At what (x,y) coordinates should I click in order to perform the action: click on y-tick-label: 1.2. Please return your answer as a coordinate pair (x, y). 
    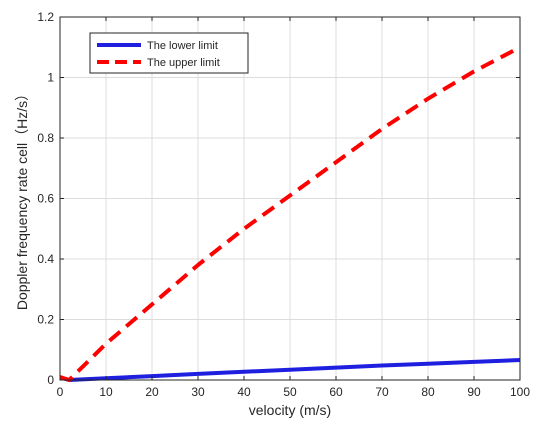
    Looking at the image, I should click on (45, 17).